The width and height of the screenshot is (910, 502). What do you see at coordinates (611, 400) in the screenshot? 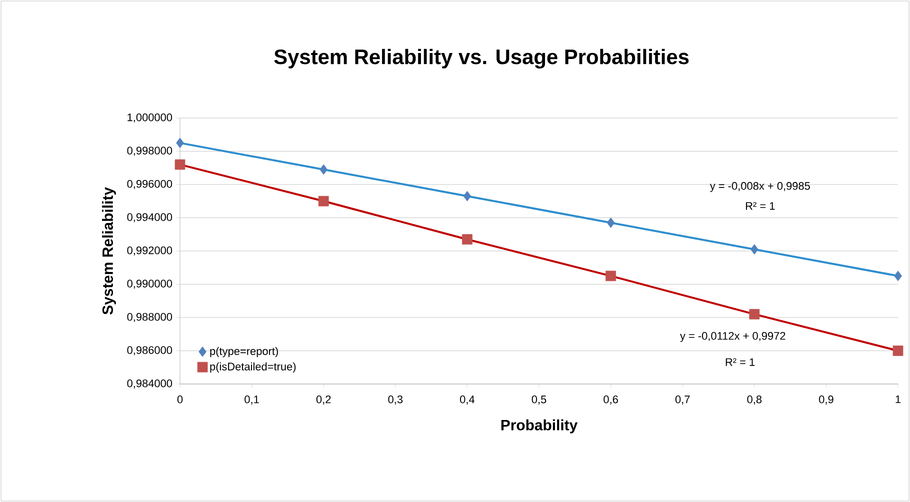
I see `x-tick-label: 0,6` at bounding box center [611, 400].